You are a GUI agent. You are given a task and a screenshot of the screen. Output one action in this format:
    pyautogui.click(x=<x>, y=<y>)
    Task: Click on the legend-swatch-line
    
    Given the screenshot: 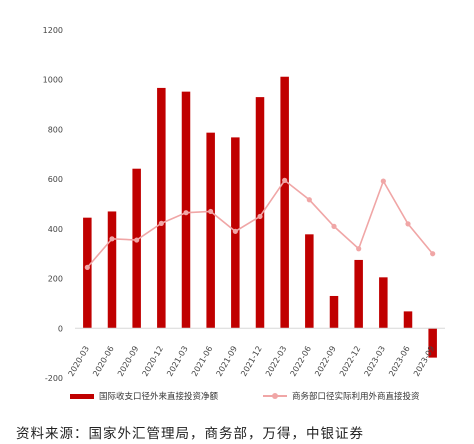 What is the action you would take?
    pyautogui.click(x=275, y=396)
    